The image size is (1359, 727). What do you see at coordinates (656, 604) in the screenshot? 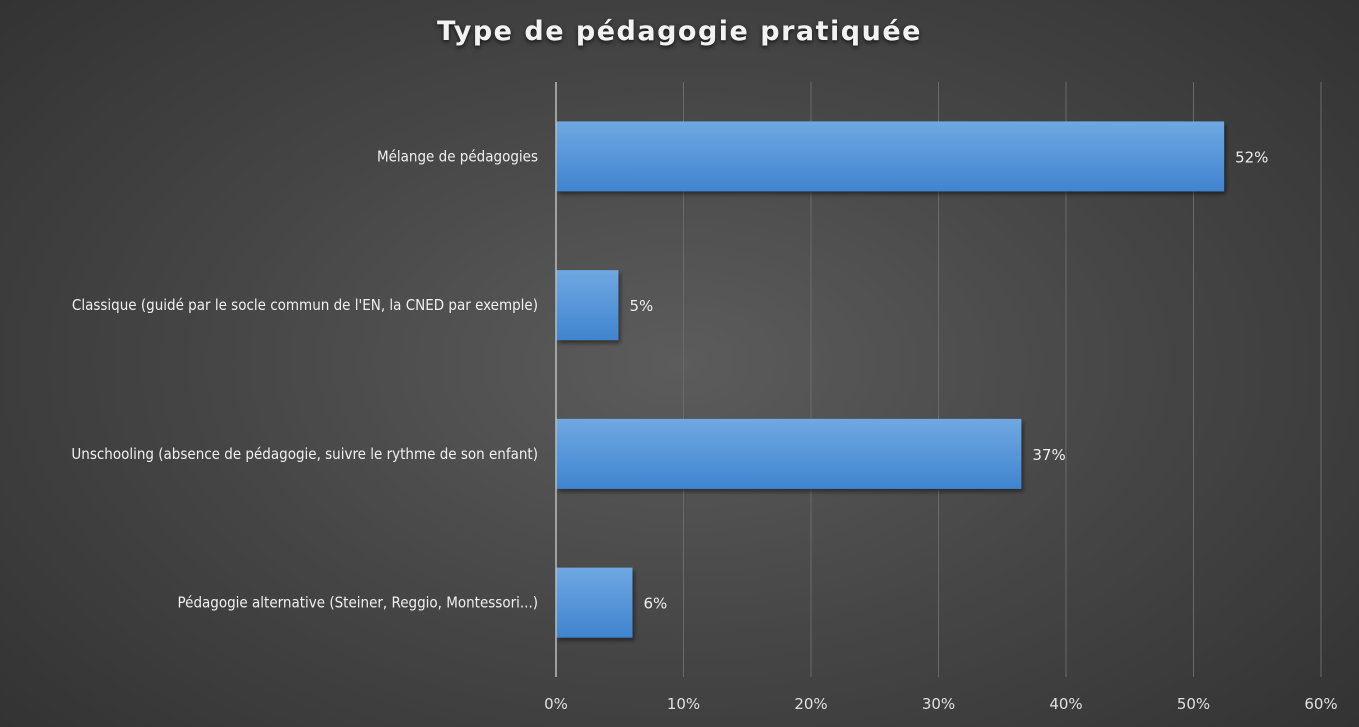
I see `data-label-3: 6%` at bounding box center [656, 604].